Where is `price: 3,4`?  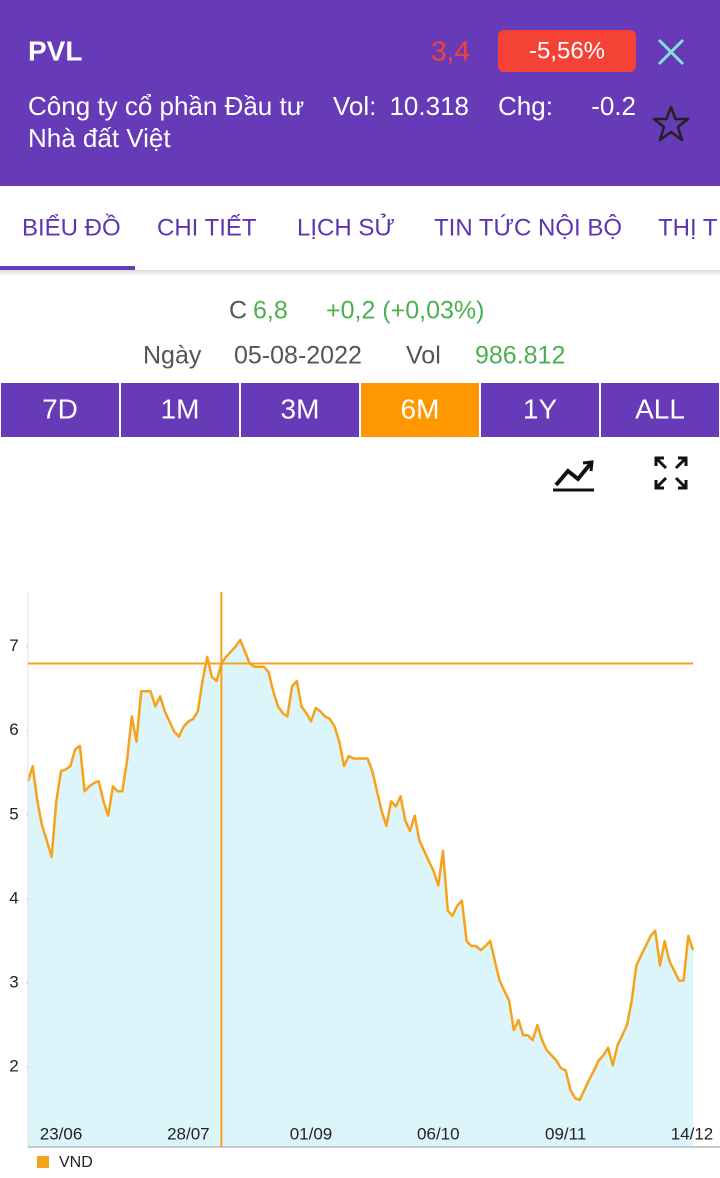
price: 3,4 is located at coordinates (450, 50).